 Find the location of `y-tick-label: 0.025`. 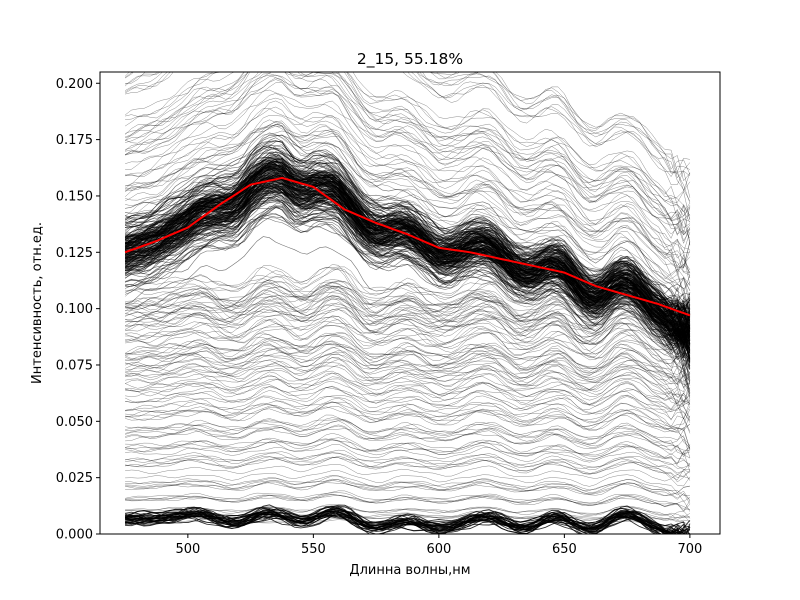

y-tick-label: 0.025 is located at coordinates (74, 478).